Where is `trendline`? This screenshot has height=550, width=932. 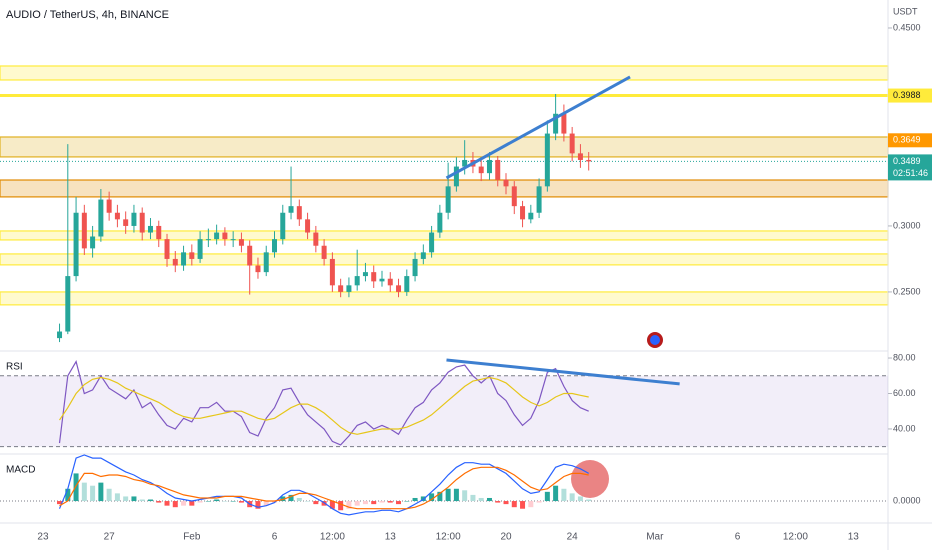
trendline is located at coordinates (563, 372).